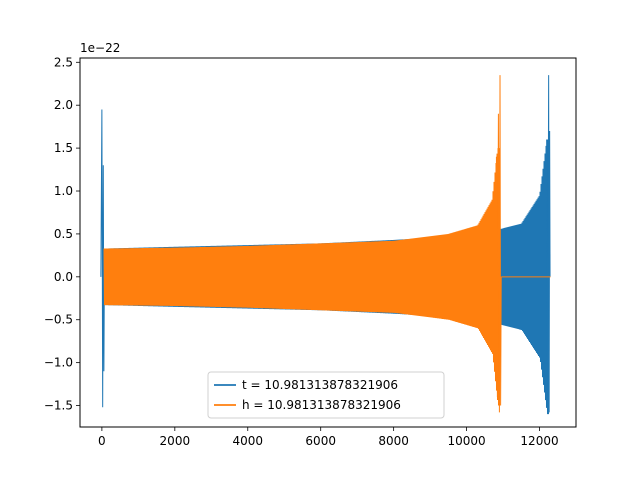 This screenshot has width=640, height=480. What do you see at coordinates (63, 148) in the screenshot?
I see `y-tick-label: 1.5` at bounding box center [63, 148].